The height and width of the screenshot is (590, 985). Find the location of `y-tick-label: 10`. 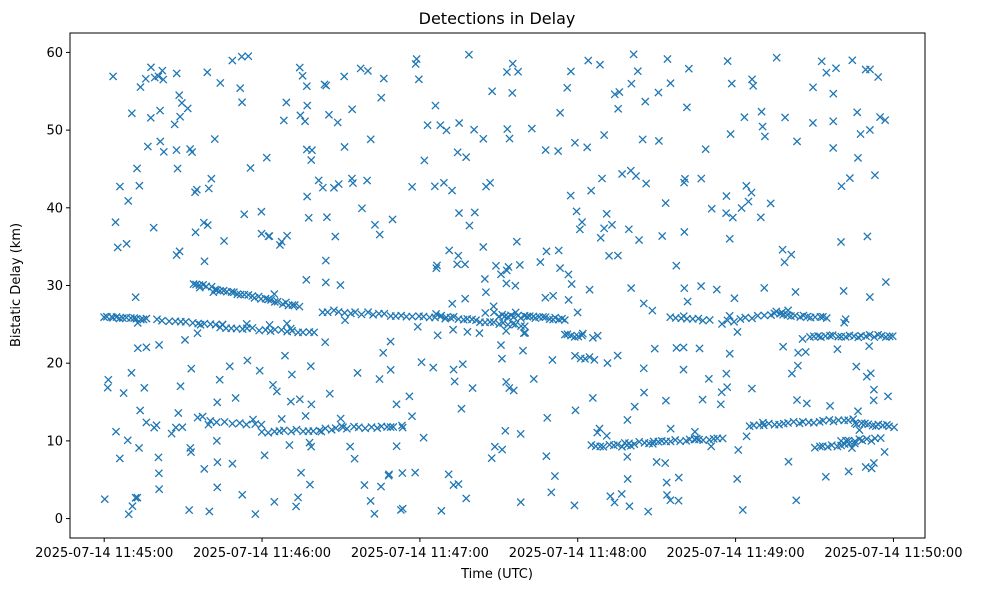

y-tick-label: 10 is located at coordinates (54, 441).